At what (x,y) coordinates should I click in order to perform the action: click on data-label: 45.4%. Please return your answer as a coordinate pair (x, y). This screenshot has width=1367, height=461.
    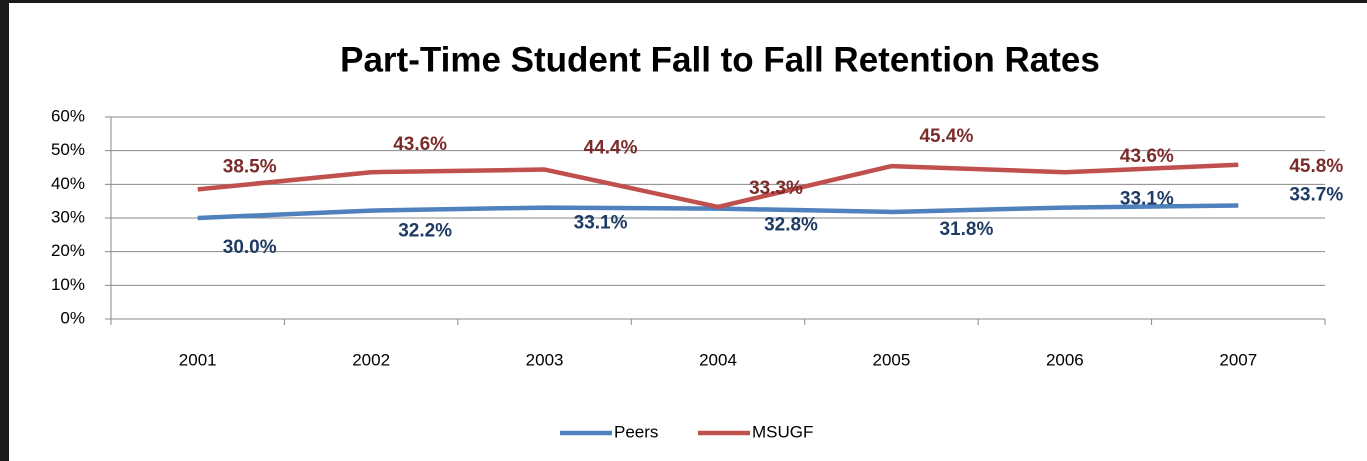
    Looking at the image, I should click on (946, 136).